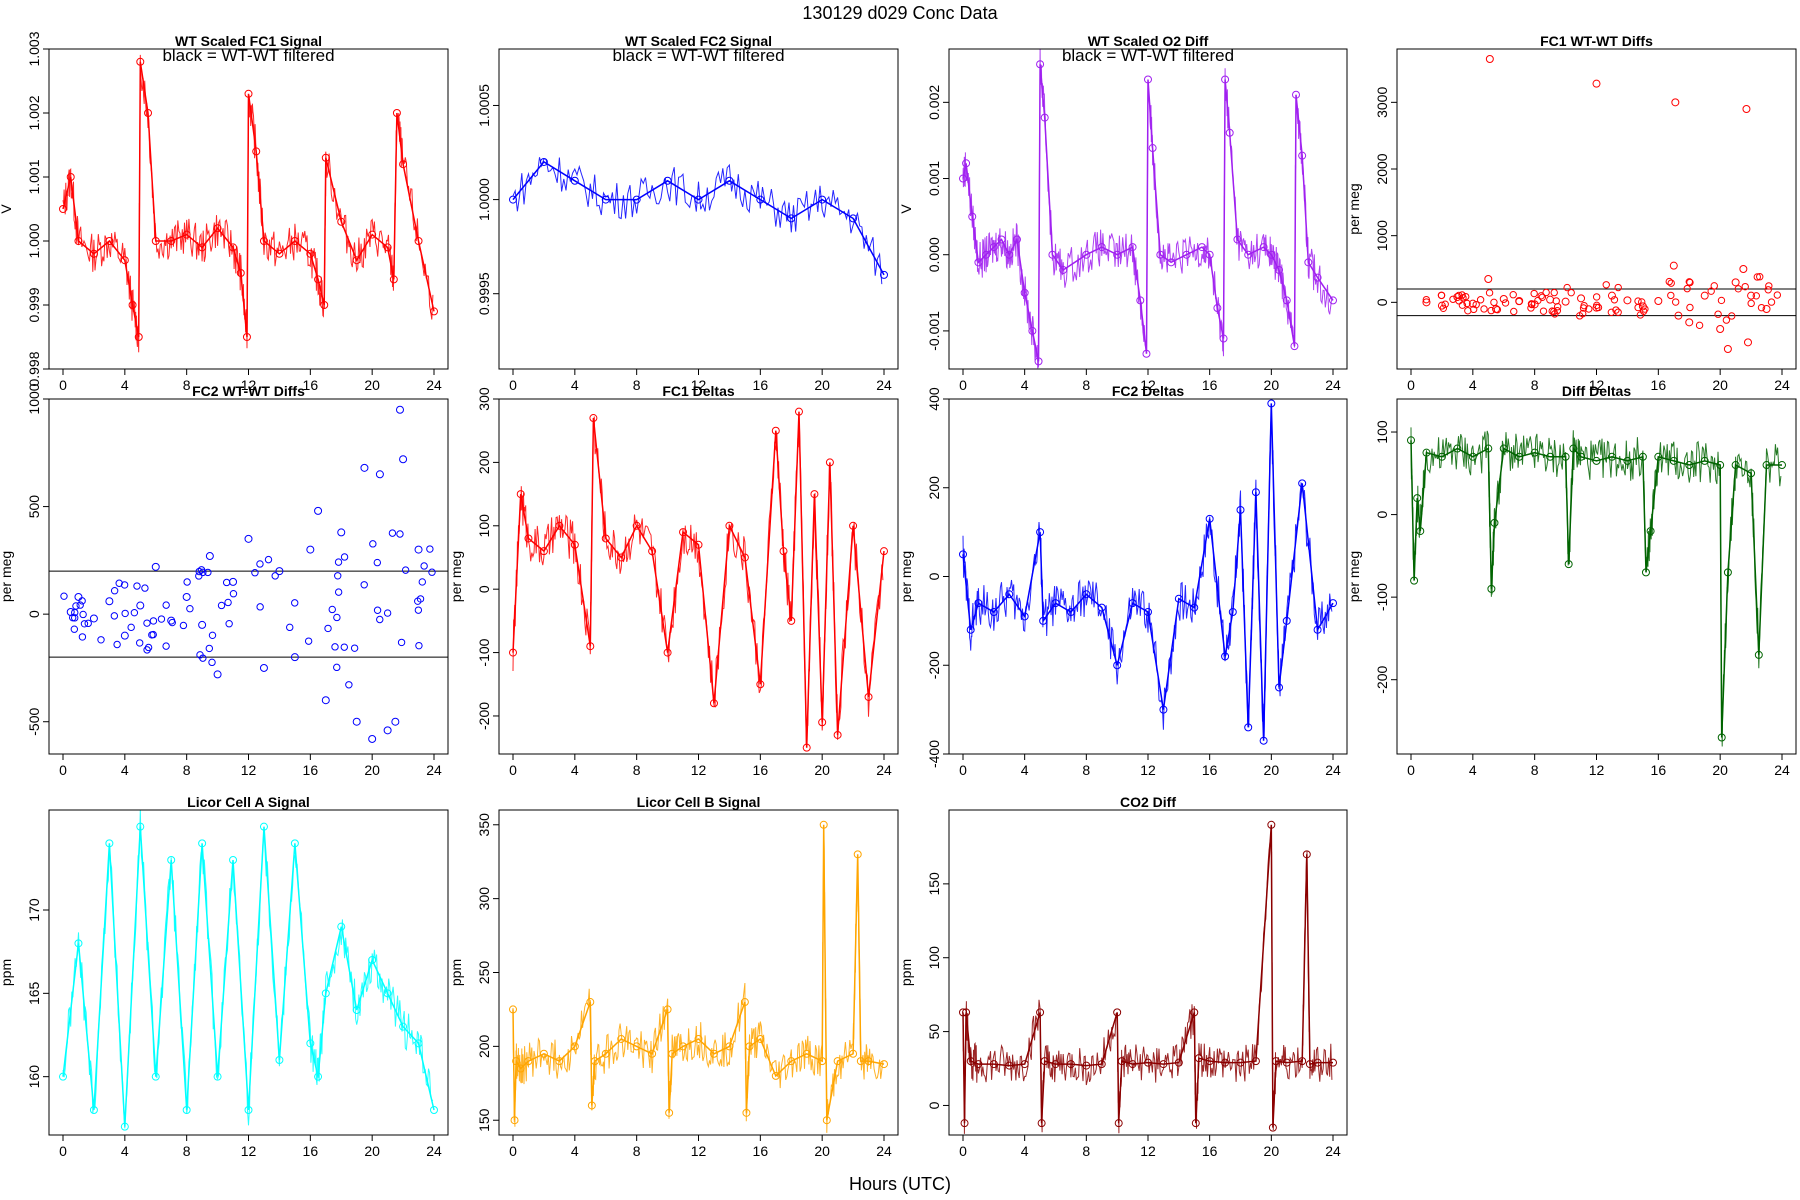  What do you see at coordinates (484, 463) in the screenshot?
I see `y-tick-label: 200` at bounding box center [484, 463].